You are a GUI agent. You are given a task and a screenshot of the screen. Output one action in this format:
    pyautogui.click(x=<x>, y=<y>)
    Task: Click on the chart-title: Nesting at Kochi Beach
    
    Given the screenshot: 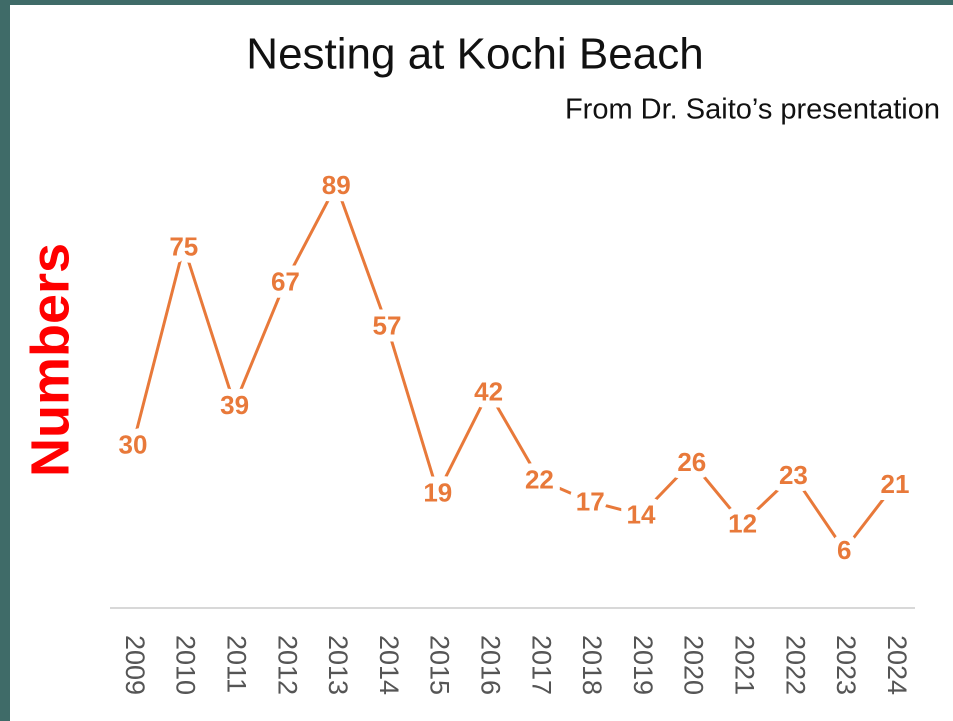 What is the action you would take?
    pyautogui.click(x=474, y=54)
    